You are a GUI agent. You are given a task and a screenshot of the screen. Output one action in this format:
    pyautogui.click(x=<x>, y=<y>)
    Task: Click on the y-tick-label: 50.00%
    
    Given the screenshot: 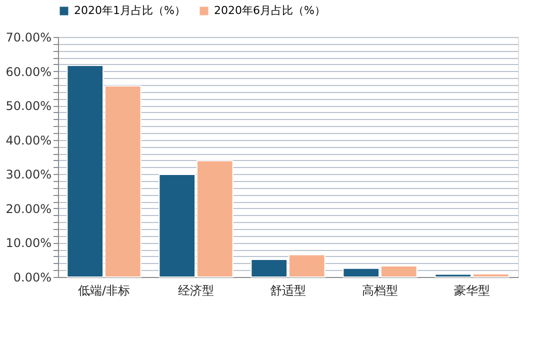 What is the action you would take?
    pyautogui.click(x=29, y=106)
    